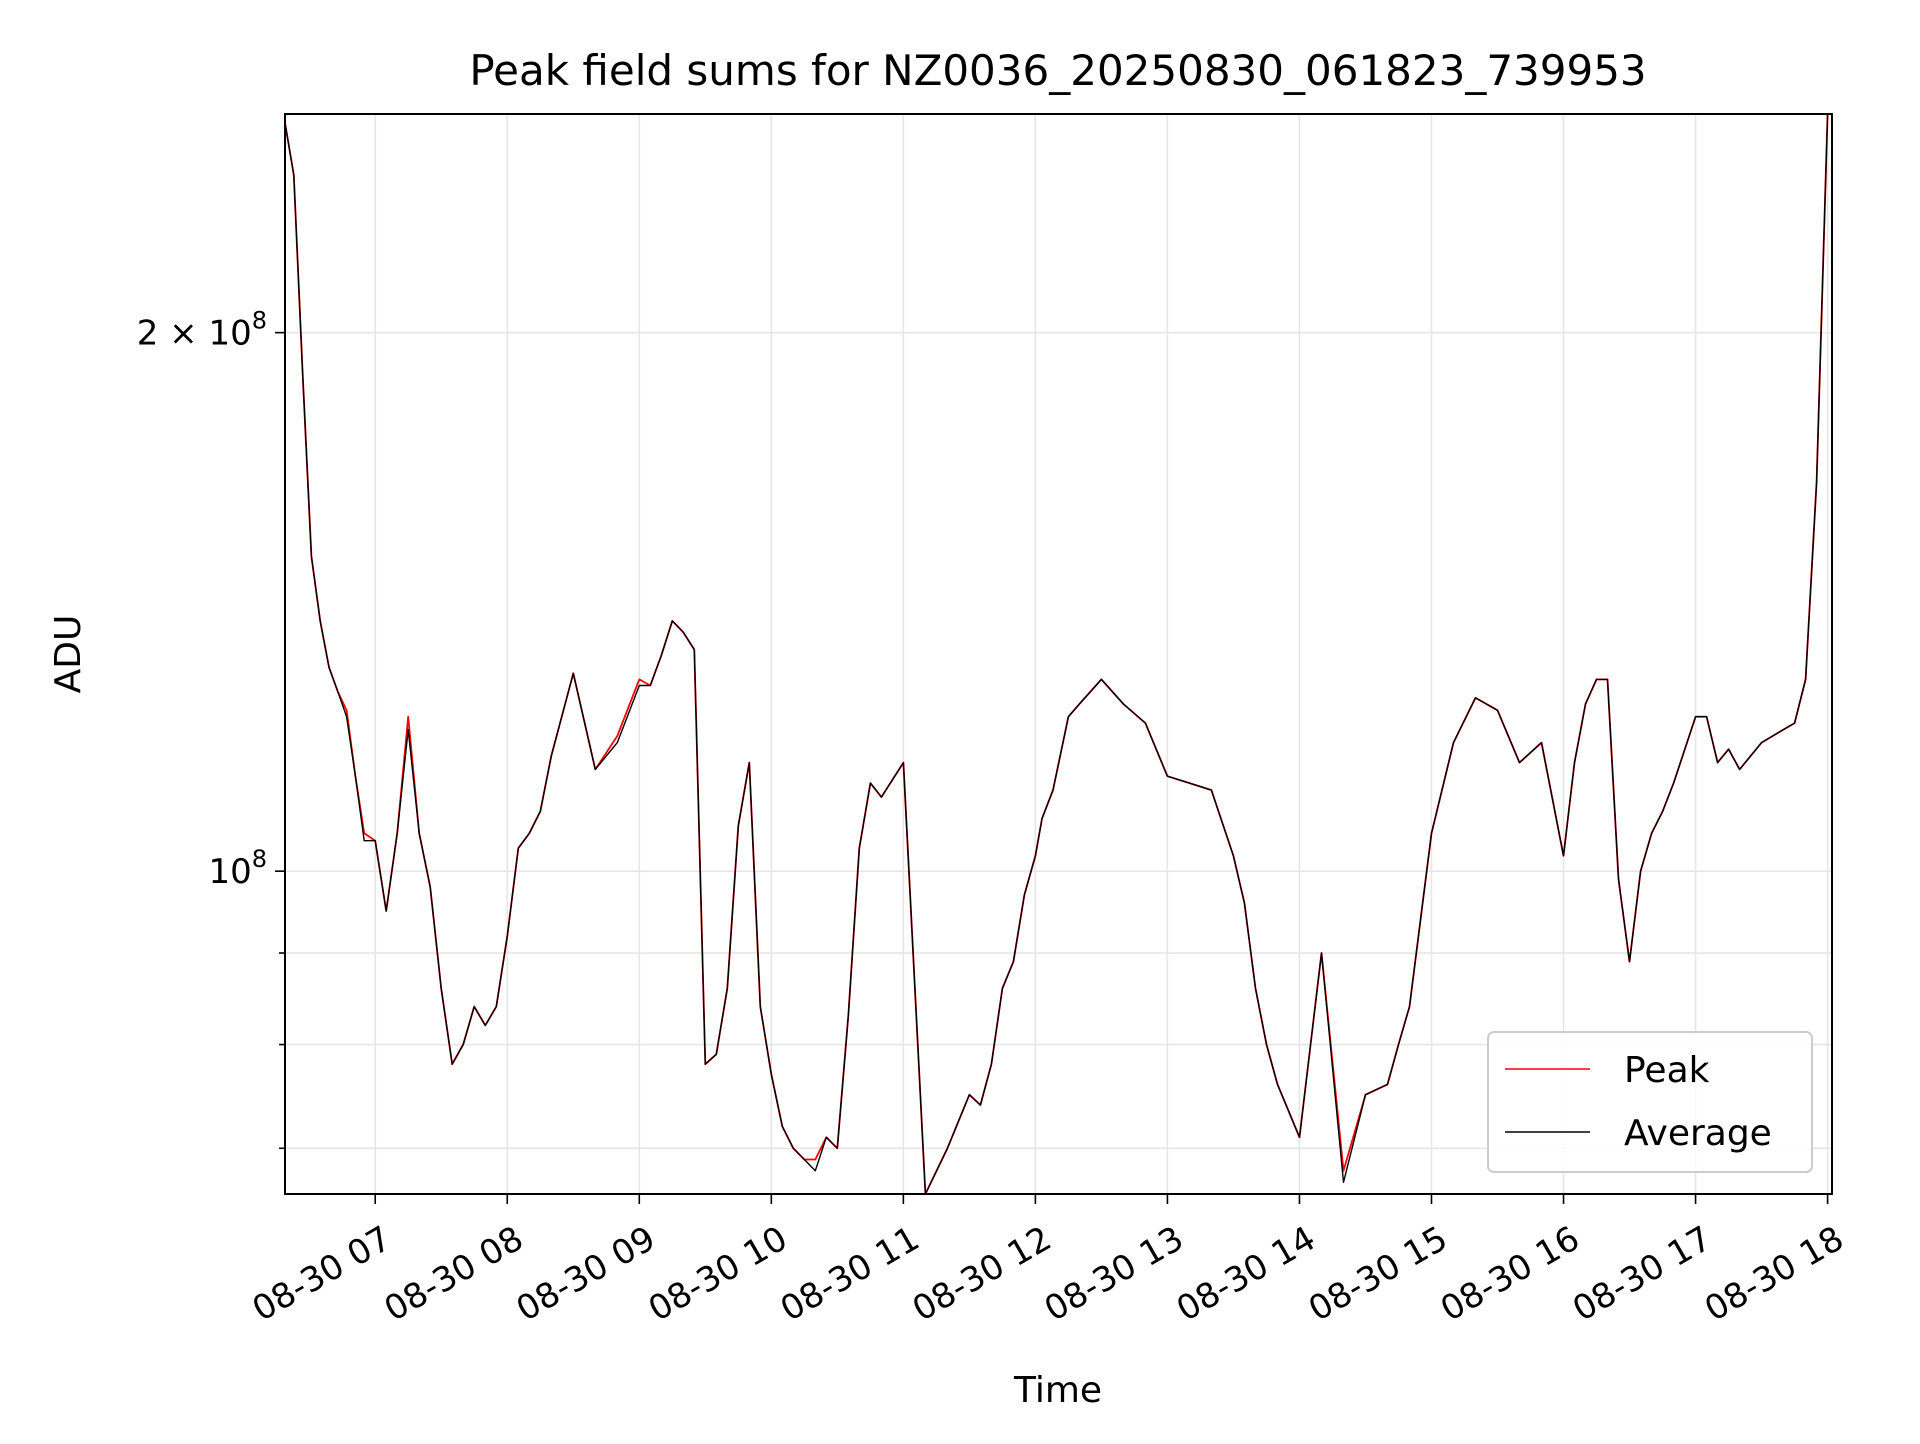 Image resolution: width=1920 pixels, height=1444 pixels. What do you see at coordinates (237, 868) in the screenshot?
I see `y-tick-label: 108` at bounding box center [237, 868].